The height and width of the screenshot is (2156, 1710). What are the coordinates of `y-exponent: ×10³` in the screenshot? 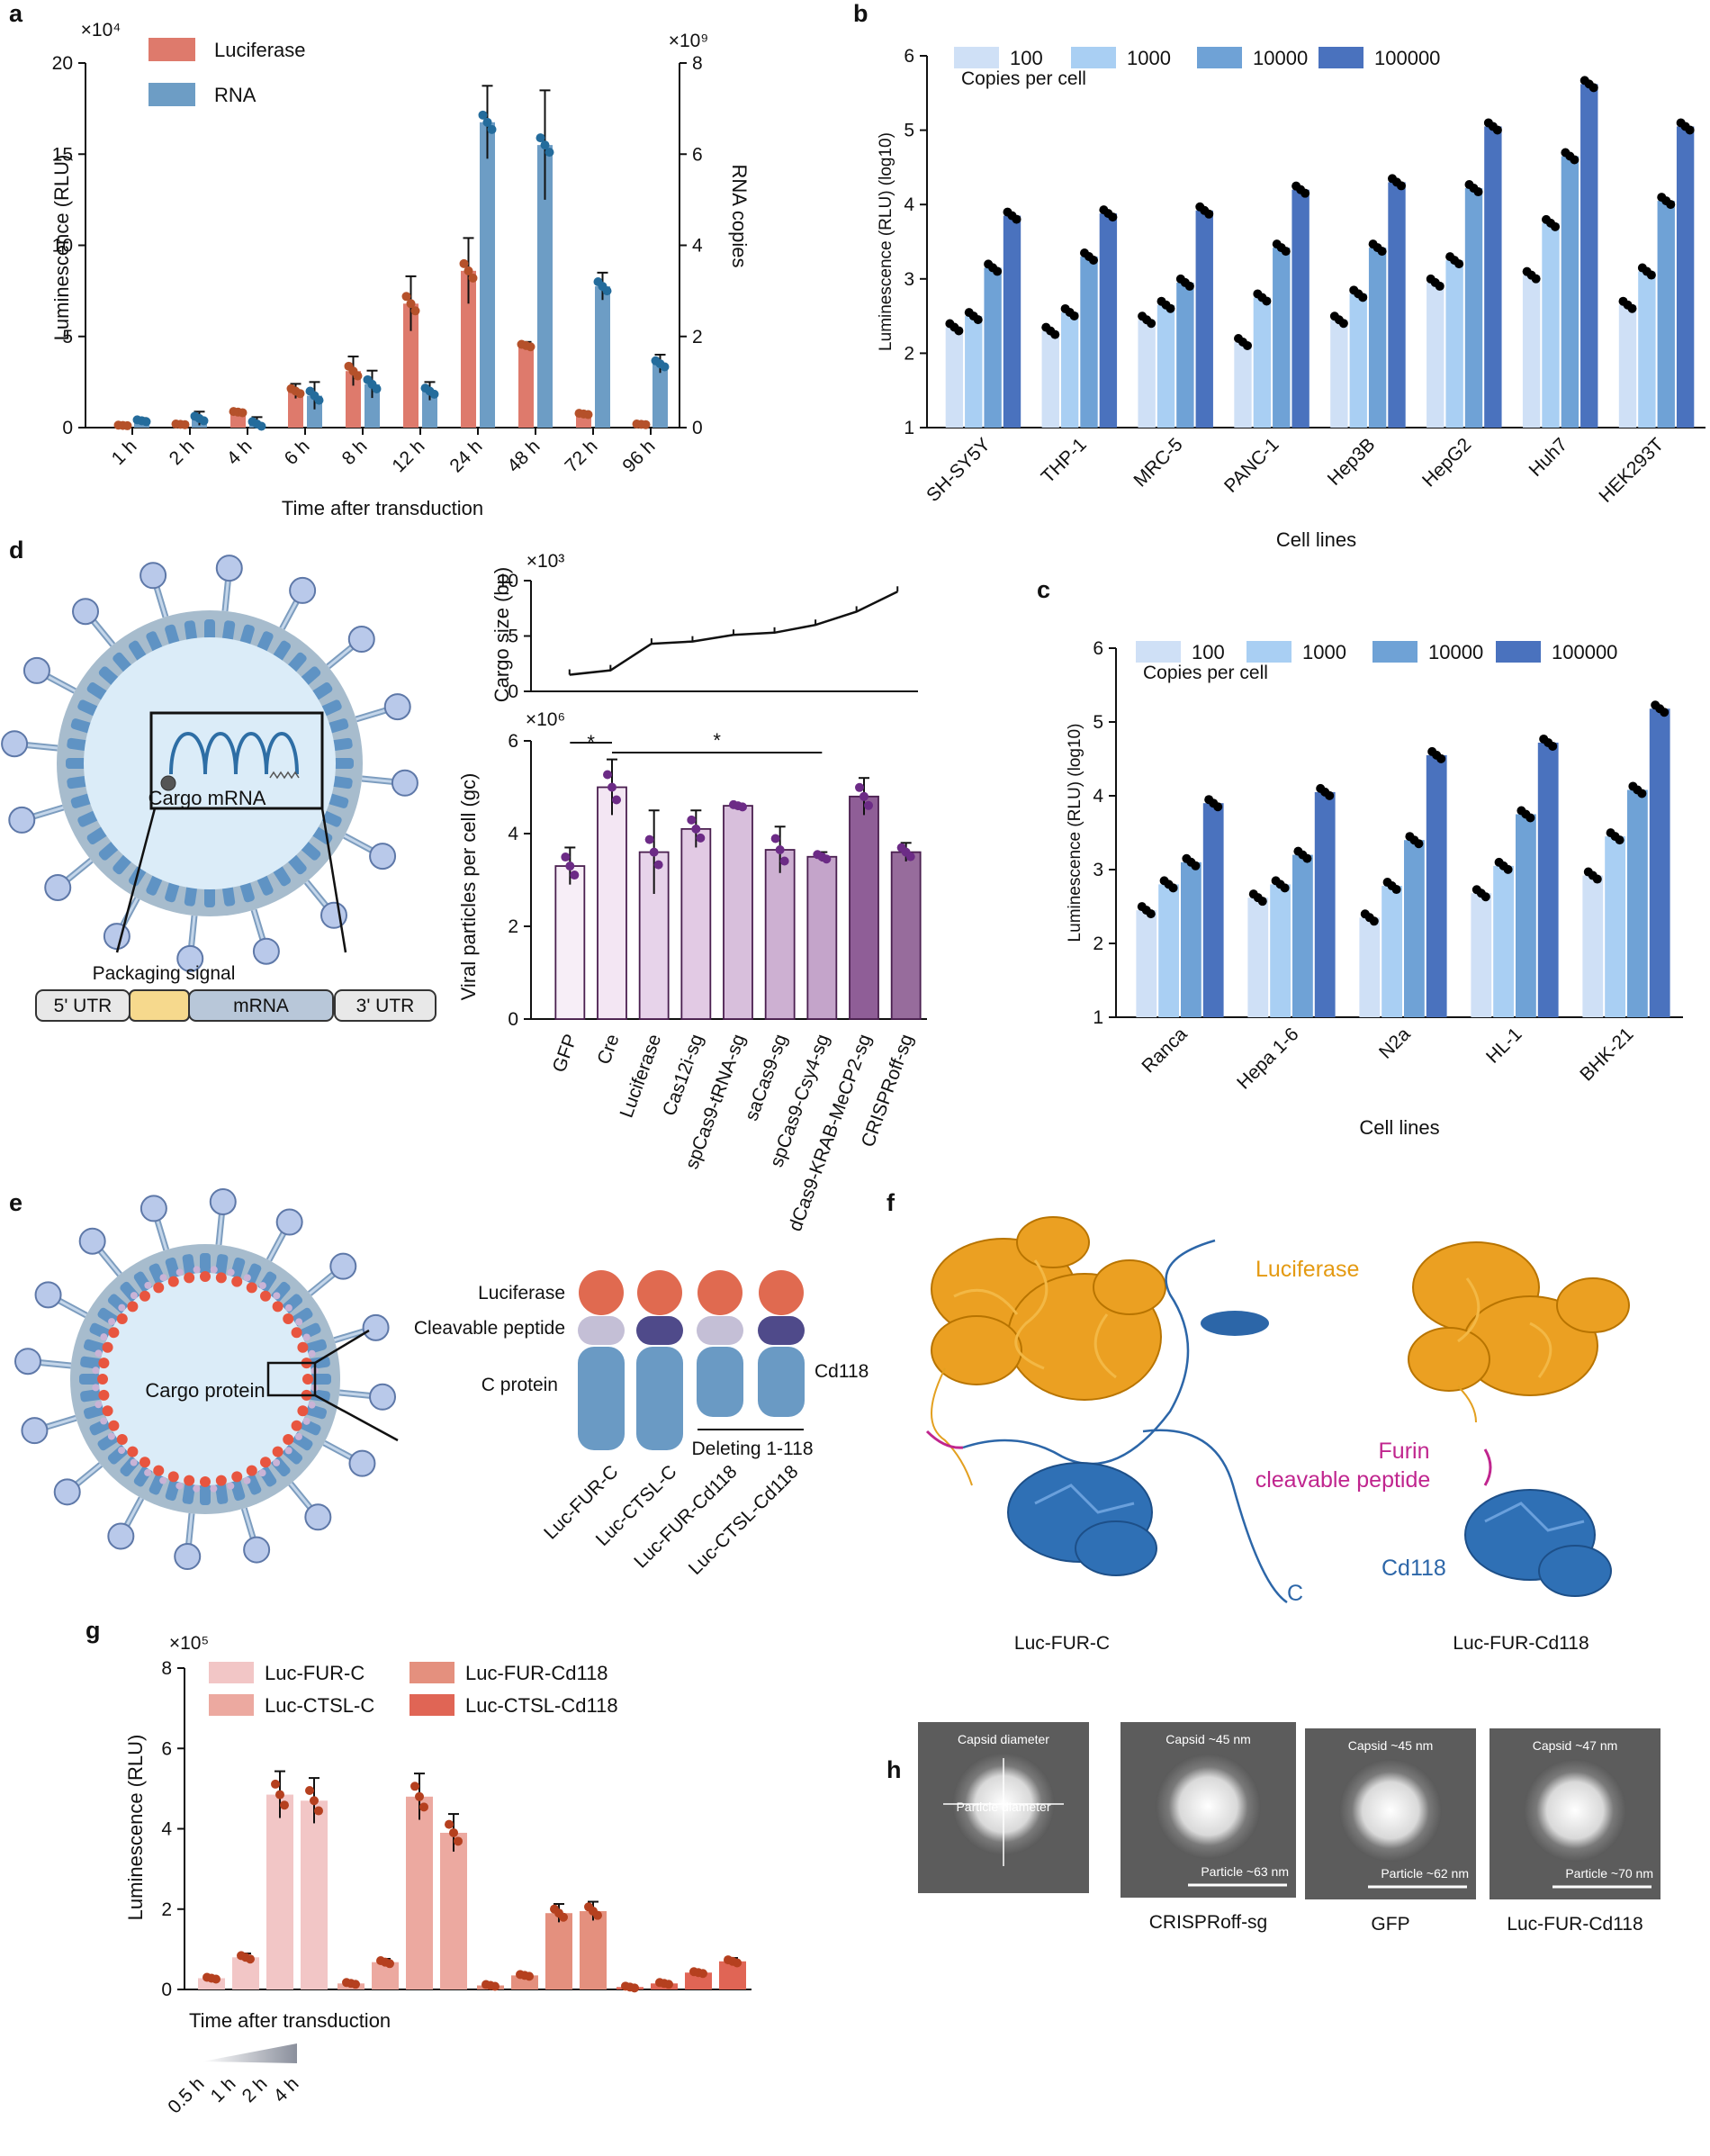 It's located at (545, 561).